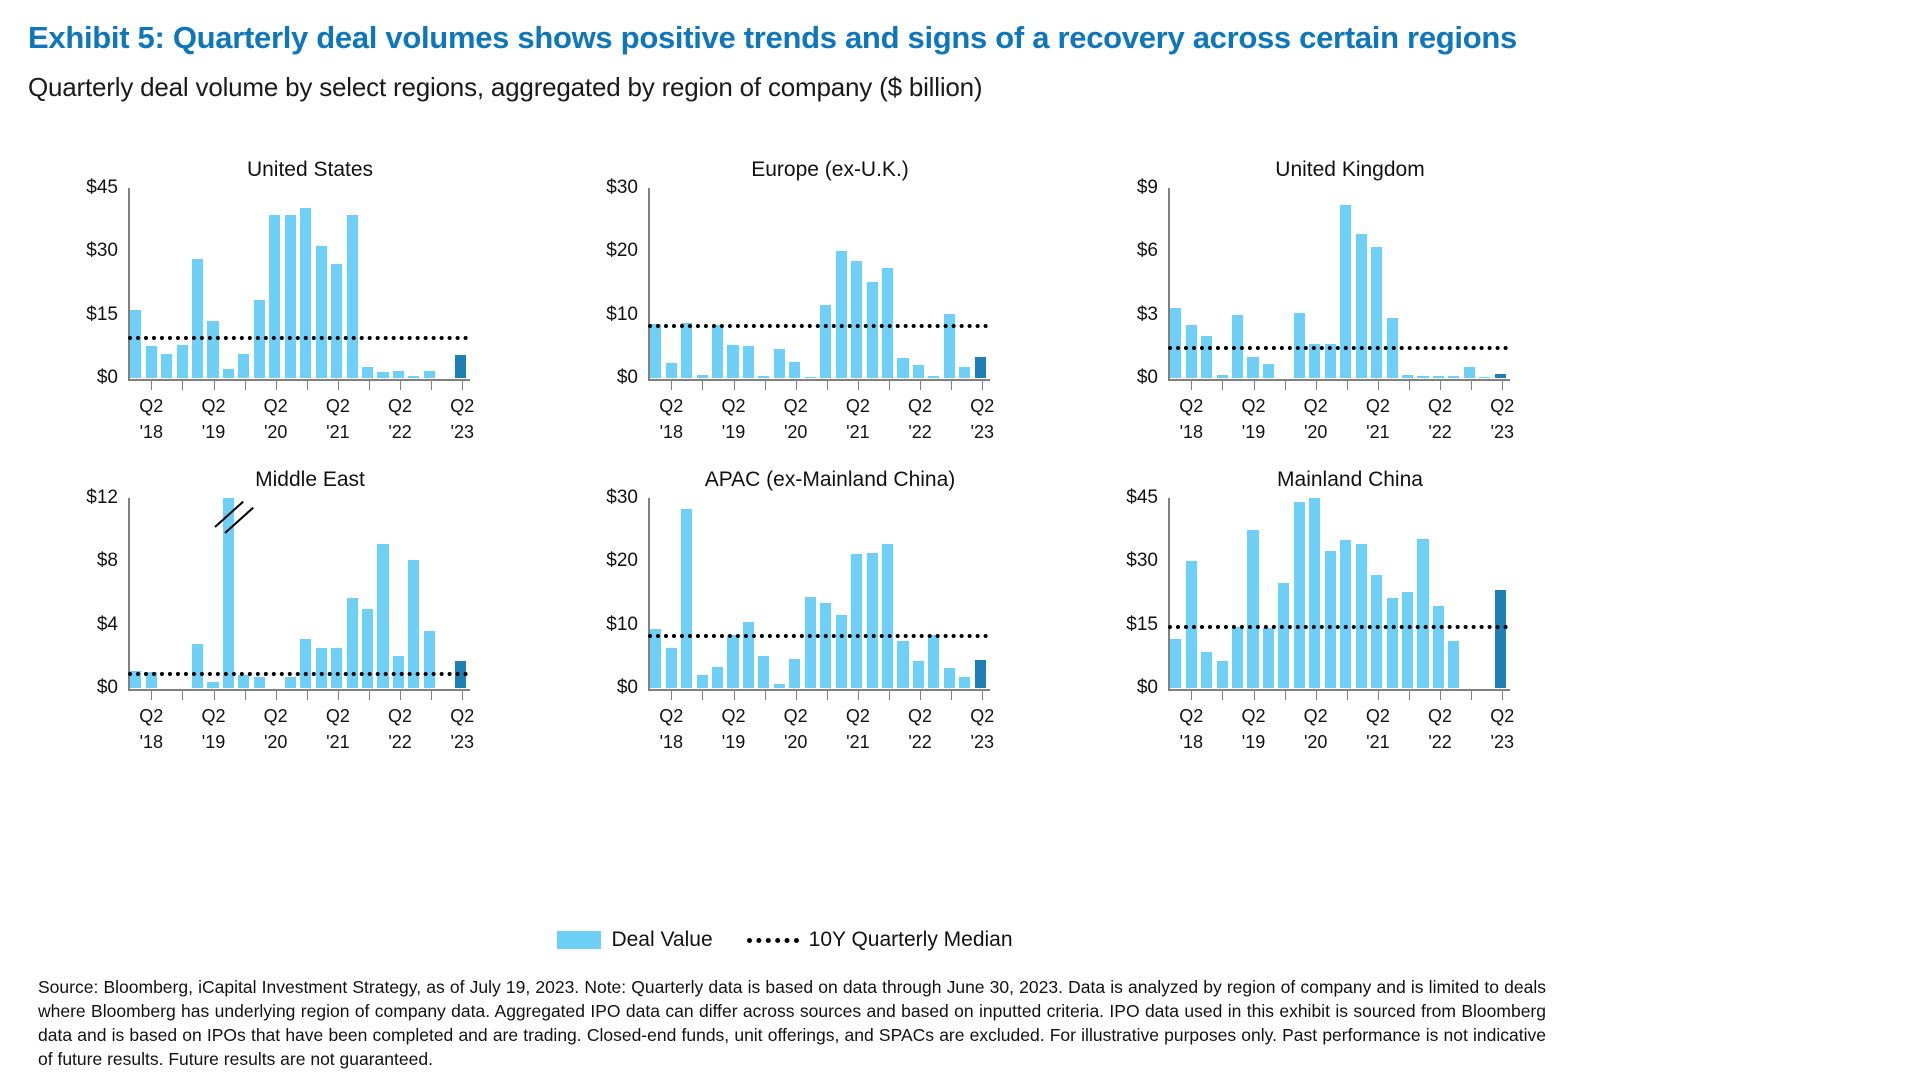 The image size is (1920, 1080). I want to click on plot-area: $0 $10 $20 $30, so click(797, 592).